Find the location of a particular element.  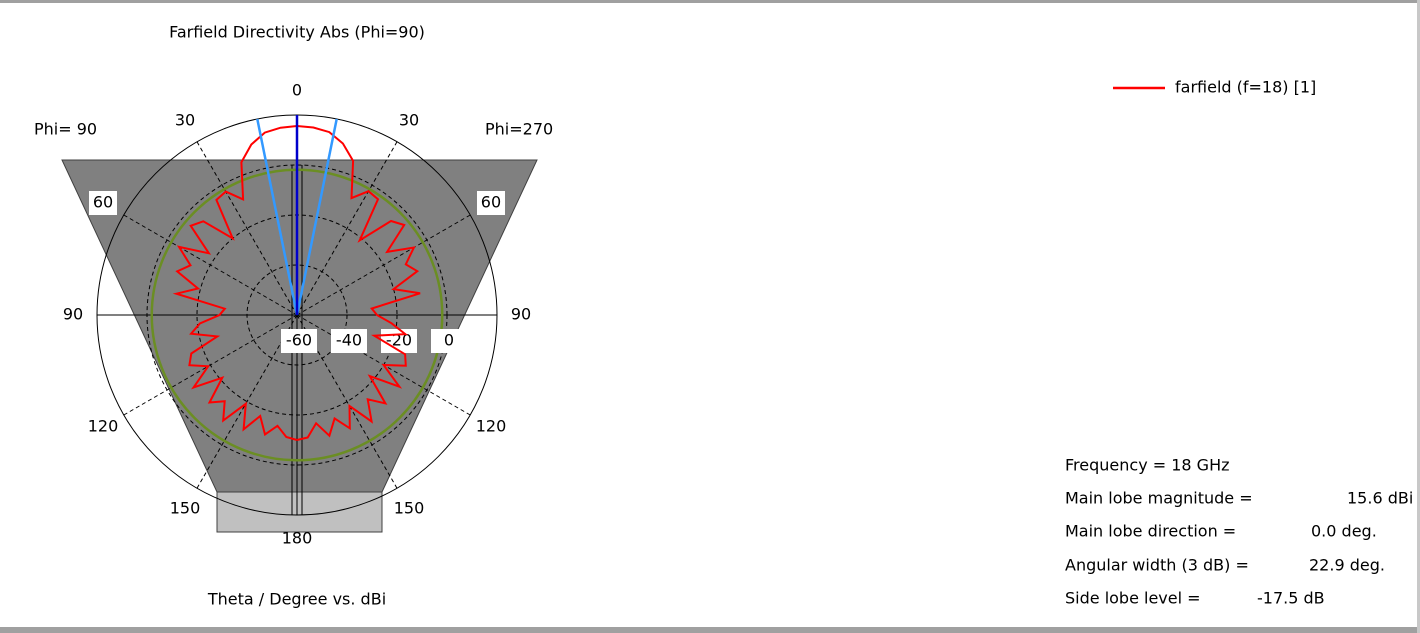

r-tick-label: -40 is located at coordinates (349, 340).